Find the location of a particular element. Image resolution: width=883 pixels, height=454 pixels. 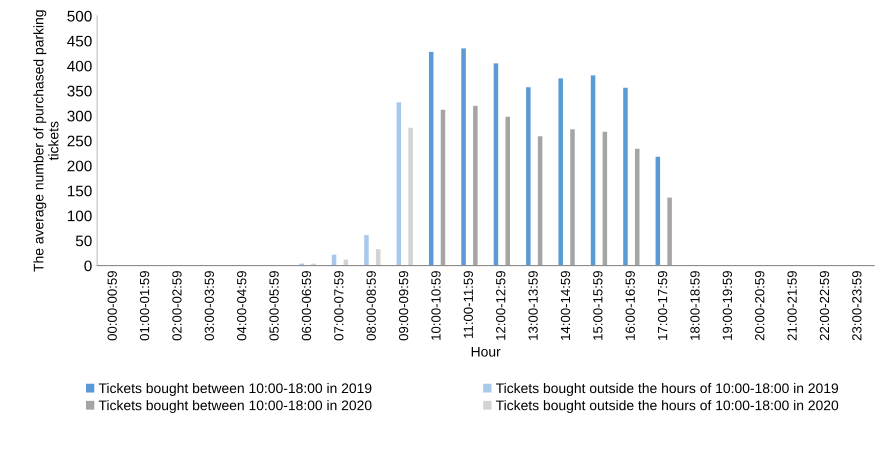

x-tick-label: 18:00-18:59 is located at coordinates (695, 305).